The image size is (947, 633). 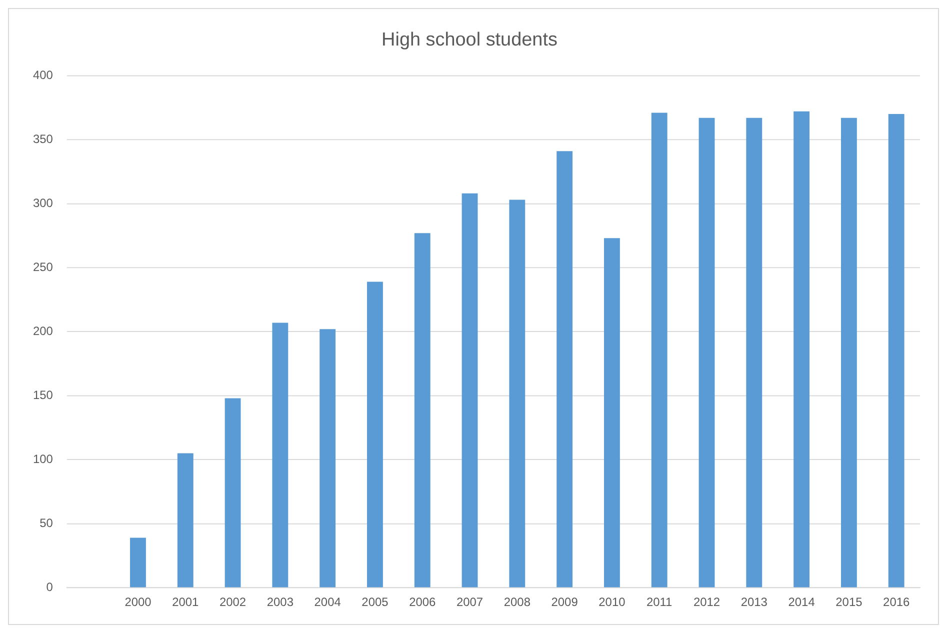 I want to click on y-tick-label: 300, so click(x=43, y=203).